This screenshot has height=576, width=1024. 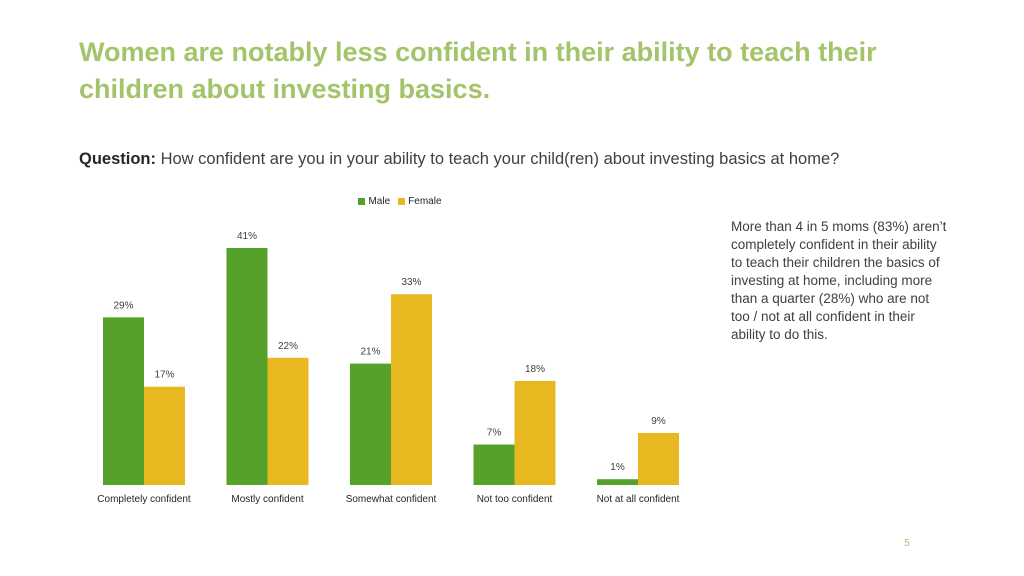 I want to click on bar-female-somewhat-confident, so click(x=411, y=389).